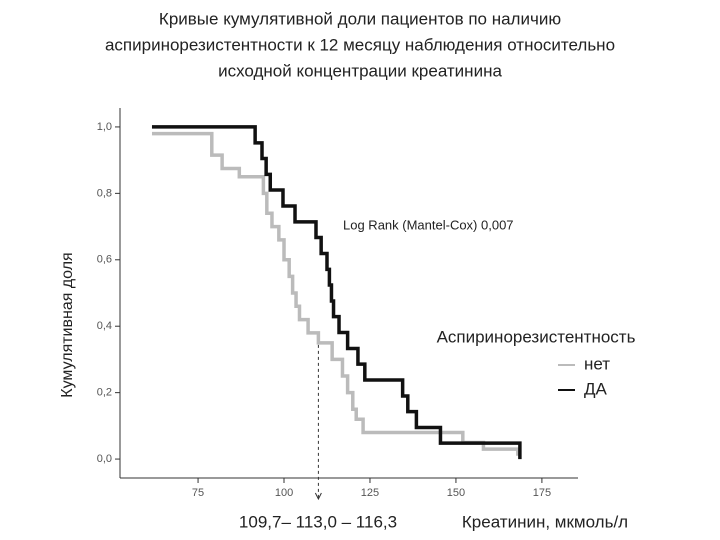 Image resolution: width=720 pixels, height=540 pixels. What do you see at coordinates (596, 388) in the screenshot?
I see `legend-label: ДА` at bounding box center [596, 388].